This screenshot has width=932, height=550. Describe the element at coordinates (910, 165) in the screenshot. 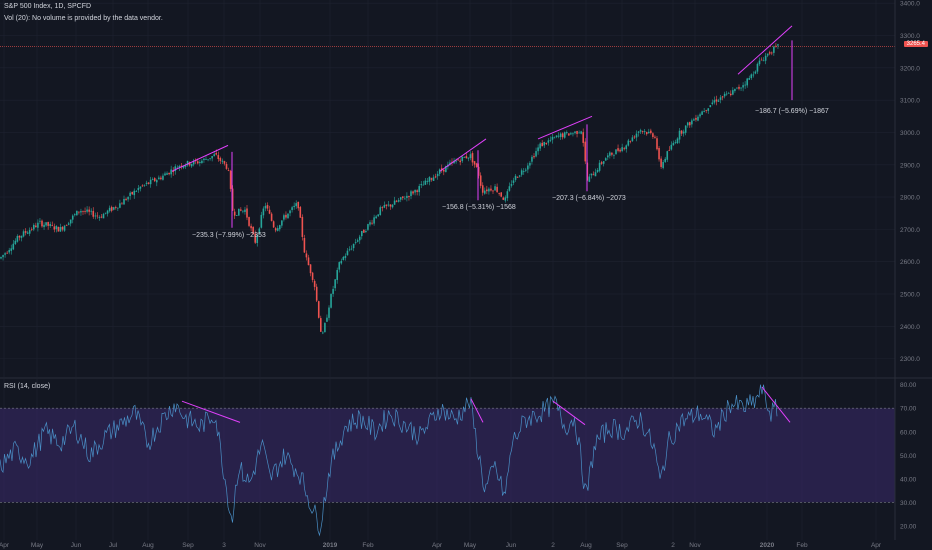

I see `price-tick-label: 2900.0` at that location.